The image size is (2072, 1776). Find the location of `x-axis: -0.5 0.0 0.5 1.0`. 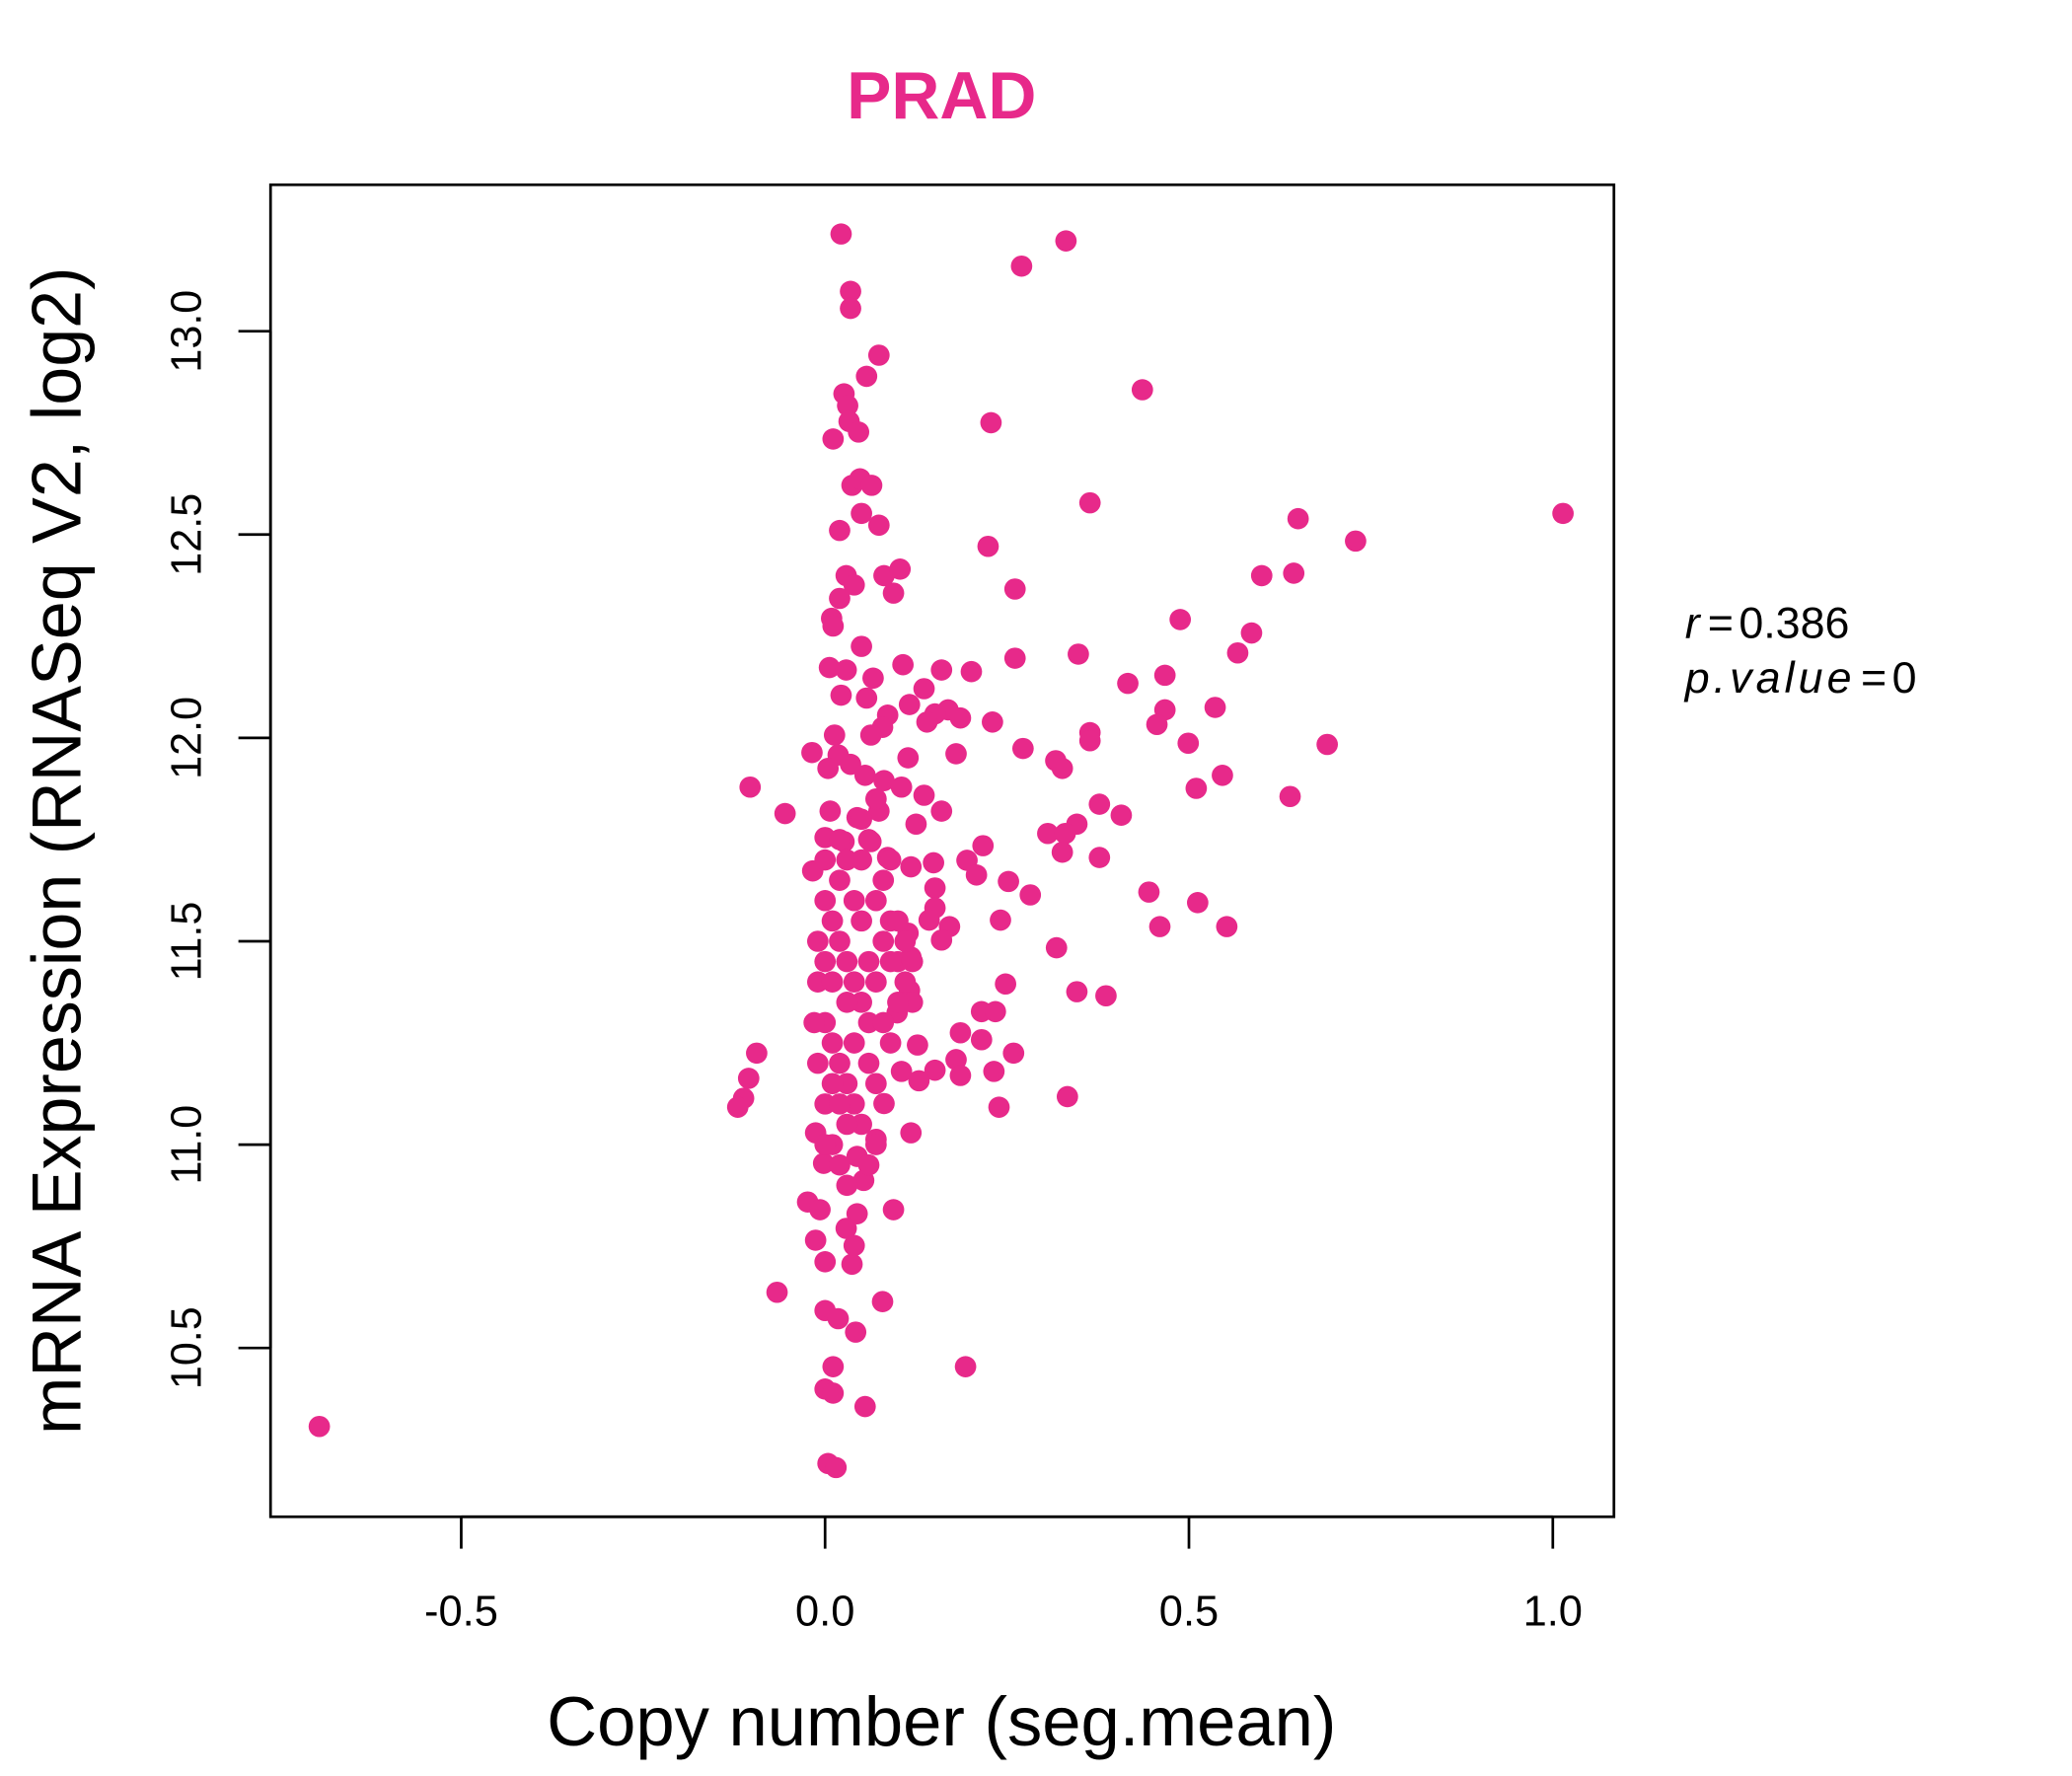

x-axis: -0.5 0.0 0.5 1.0 is located at coordinates (1004, 1576).